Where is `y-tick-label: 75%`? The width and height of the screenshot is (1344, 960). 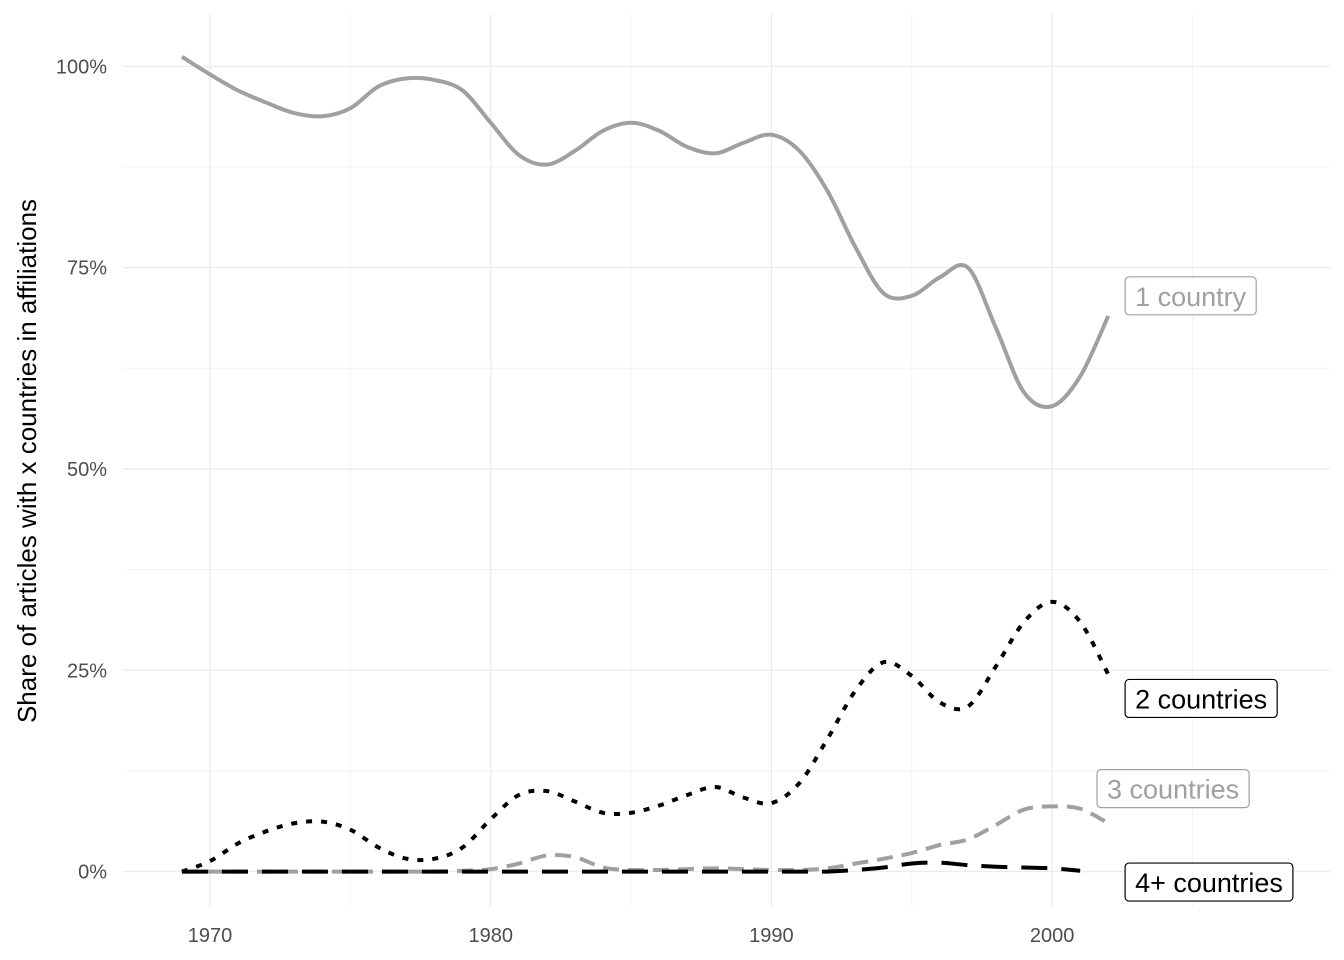
y-tick-label: 75% is located at coordinates (87, 269).